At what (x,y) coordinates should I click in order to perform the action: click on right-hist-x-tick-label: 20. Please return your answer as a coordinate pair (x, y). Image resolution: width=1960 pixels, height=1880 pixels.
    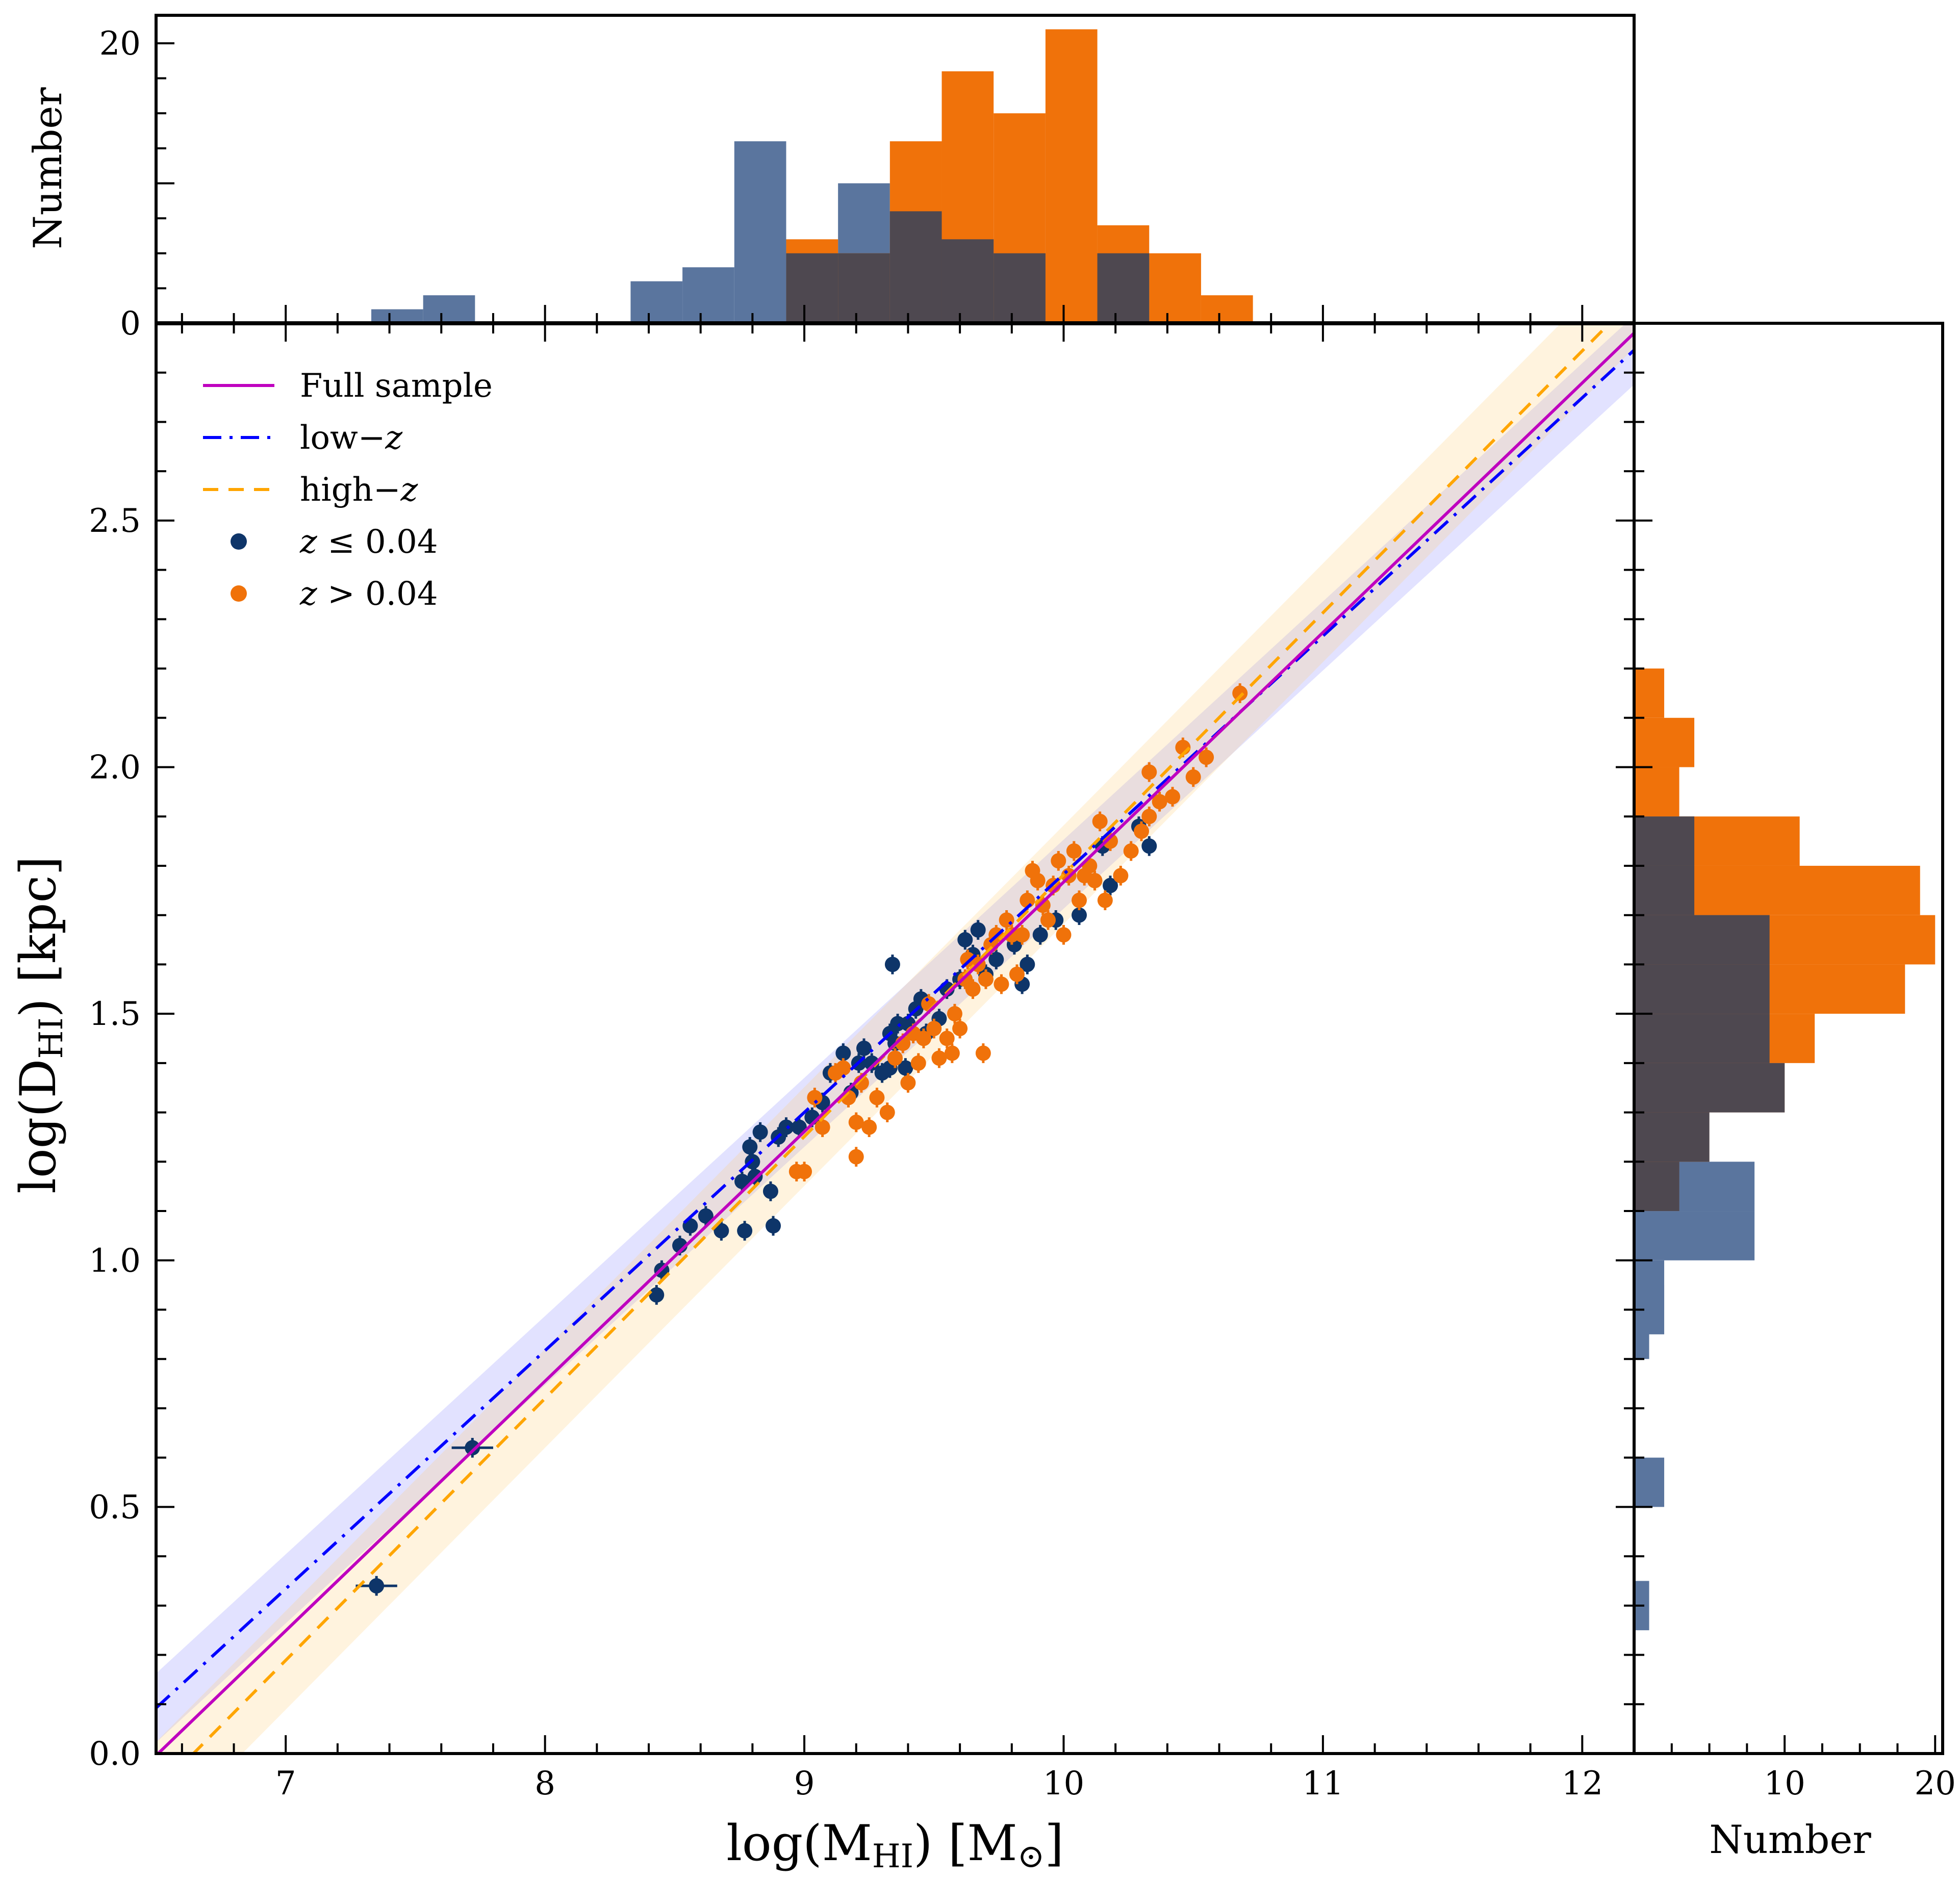
    Looking at the image, I should click on (1935, 1783).